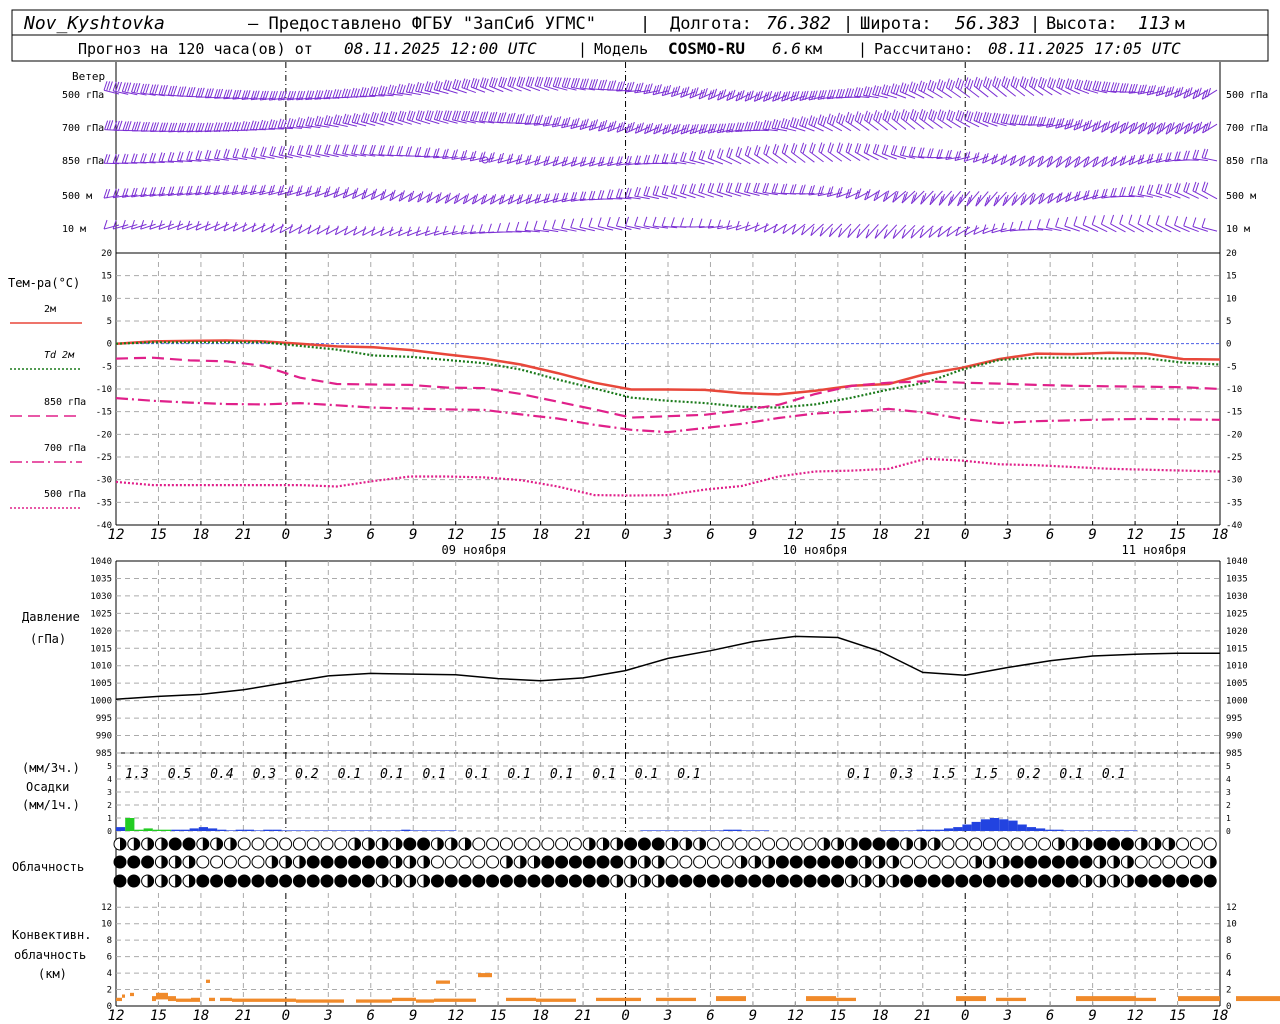 The height and width of the screenshot is (1024, 1280). What do you see at coordinates (1228, 322) in the screenshot?
I see `temp-ytick-right: 5` at bounding box center [1228, 322].